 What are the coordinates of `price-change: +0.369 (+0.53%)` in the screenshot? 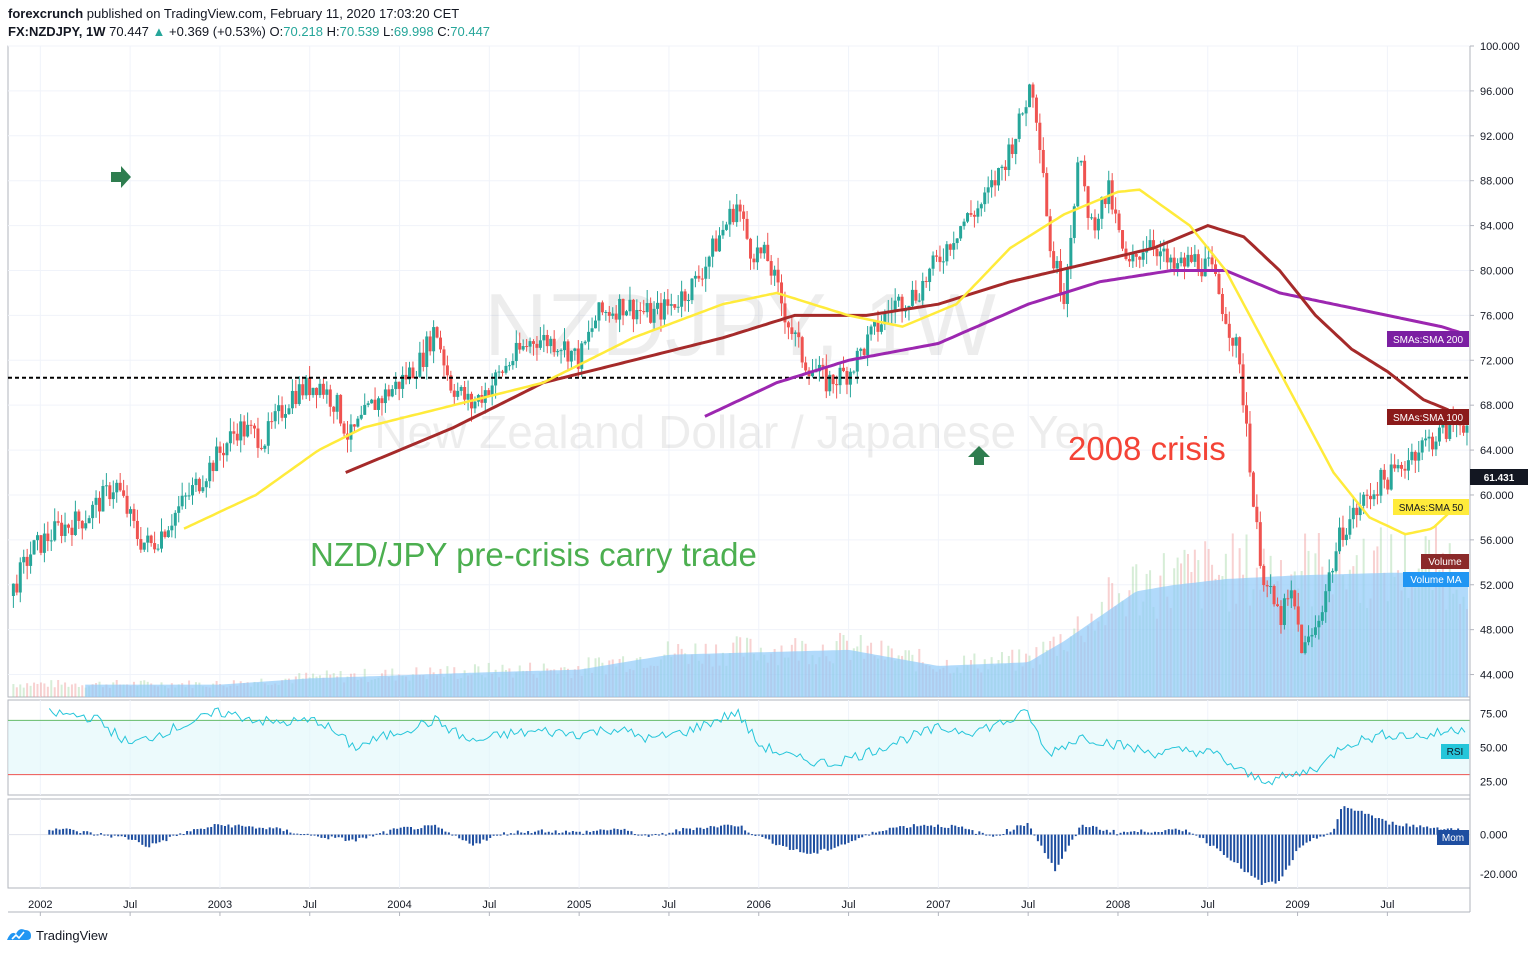 It's located at (217, 31).